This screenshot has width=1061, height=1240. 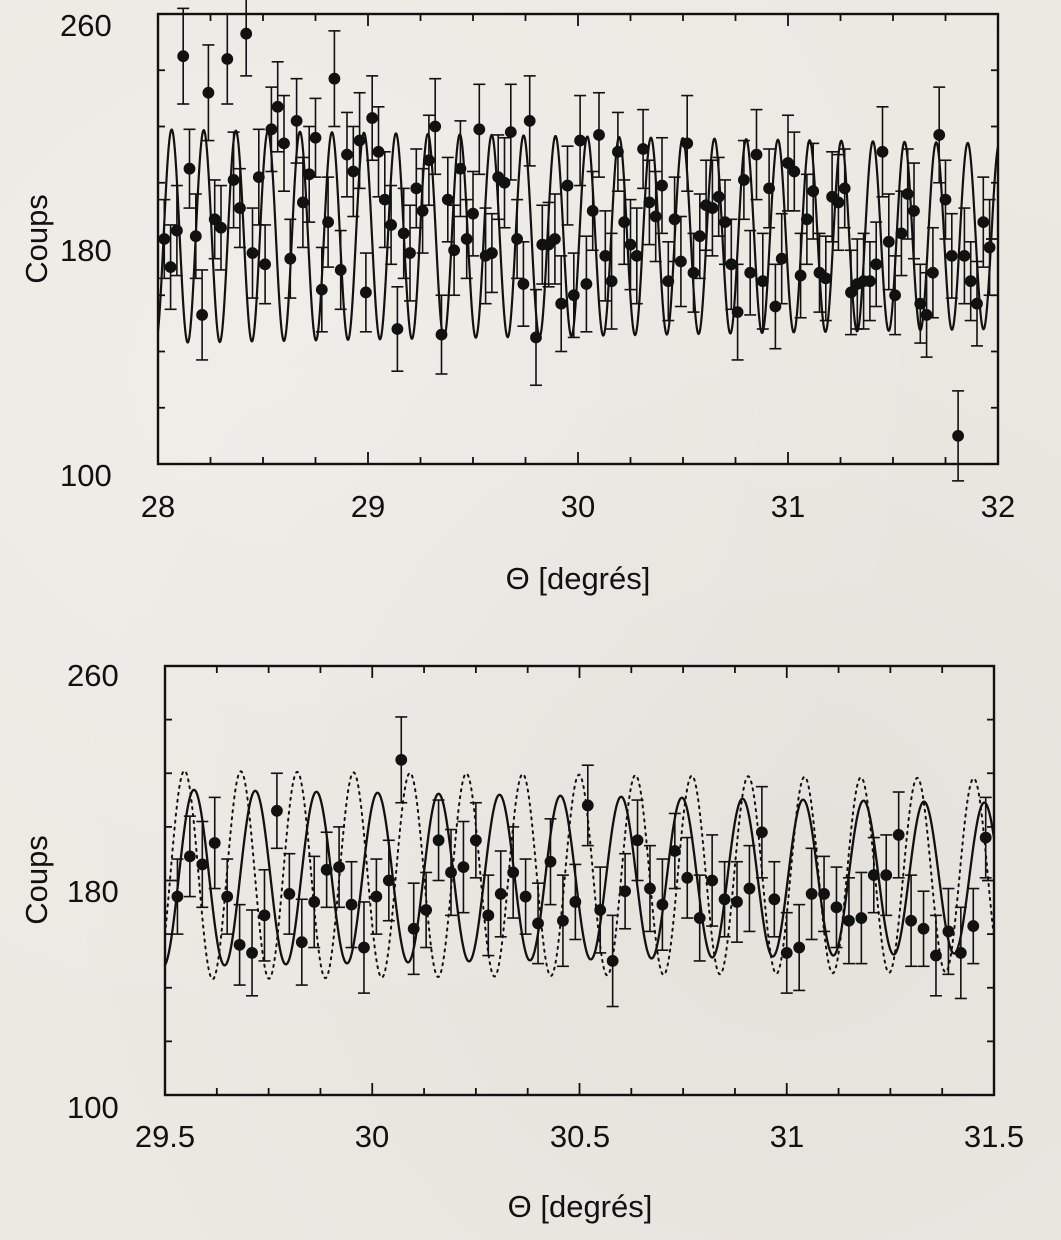 I want to click on x-tick-label-top-31: 31, so click(x=788, y=506).